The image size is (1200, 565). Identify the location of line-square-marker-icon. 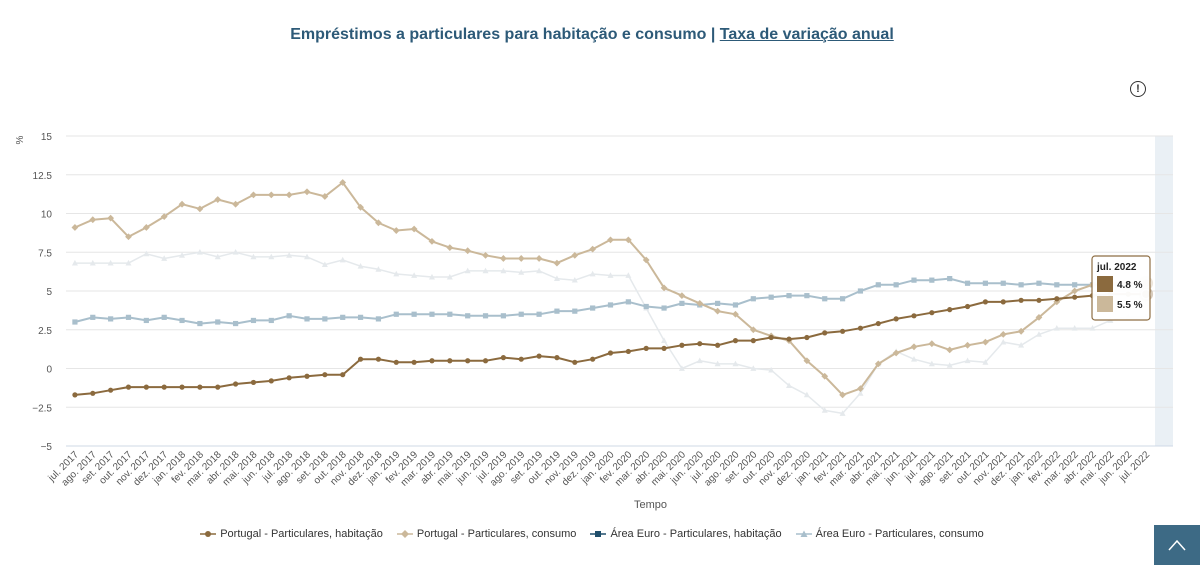
(598, 534).